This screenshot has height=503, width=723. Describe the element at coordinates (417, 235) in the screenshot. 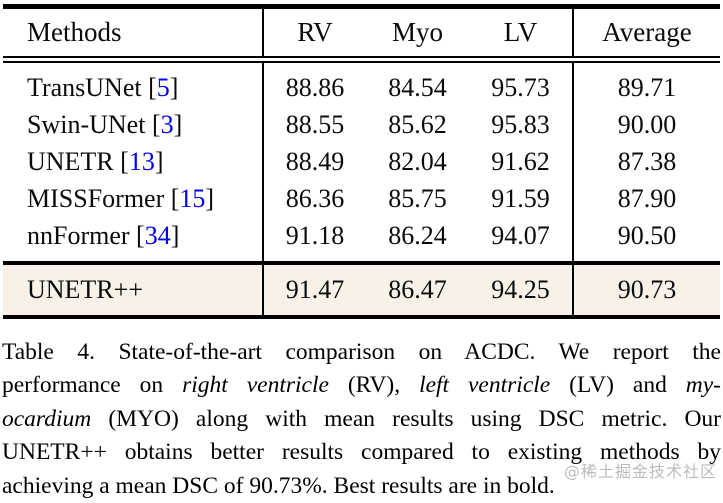

I see `myo-value: 86.24` at that location.